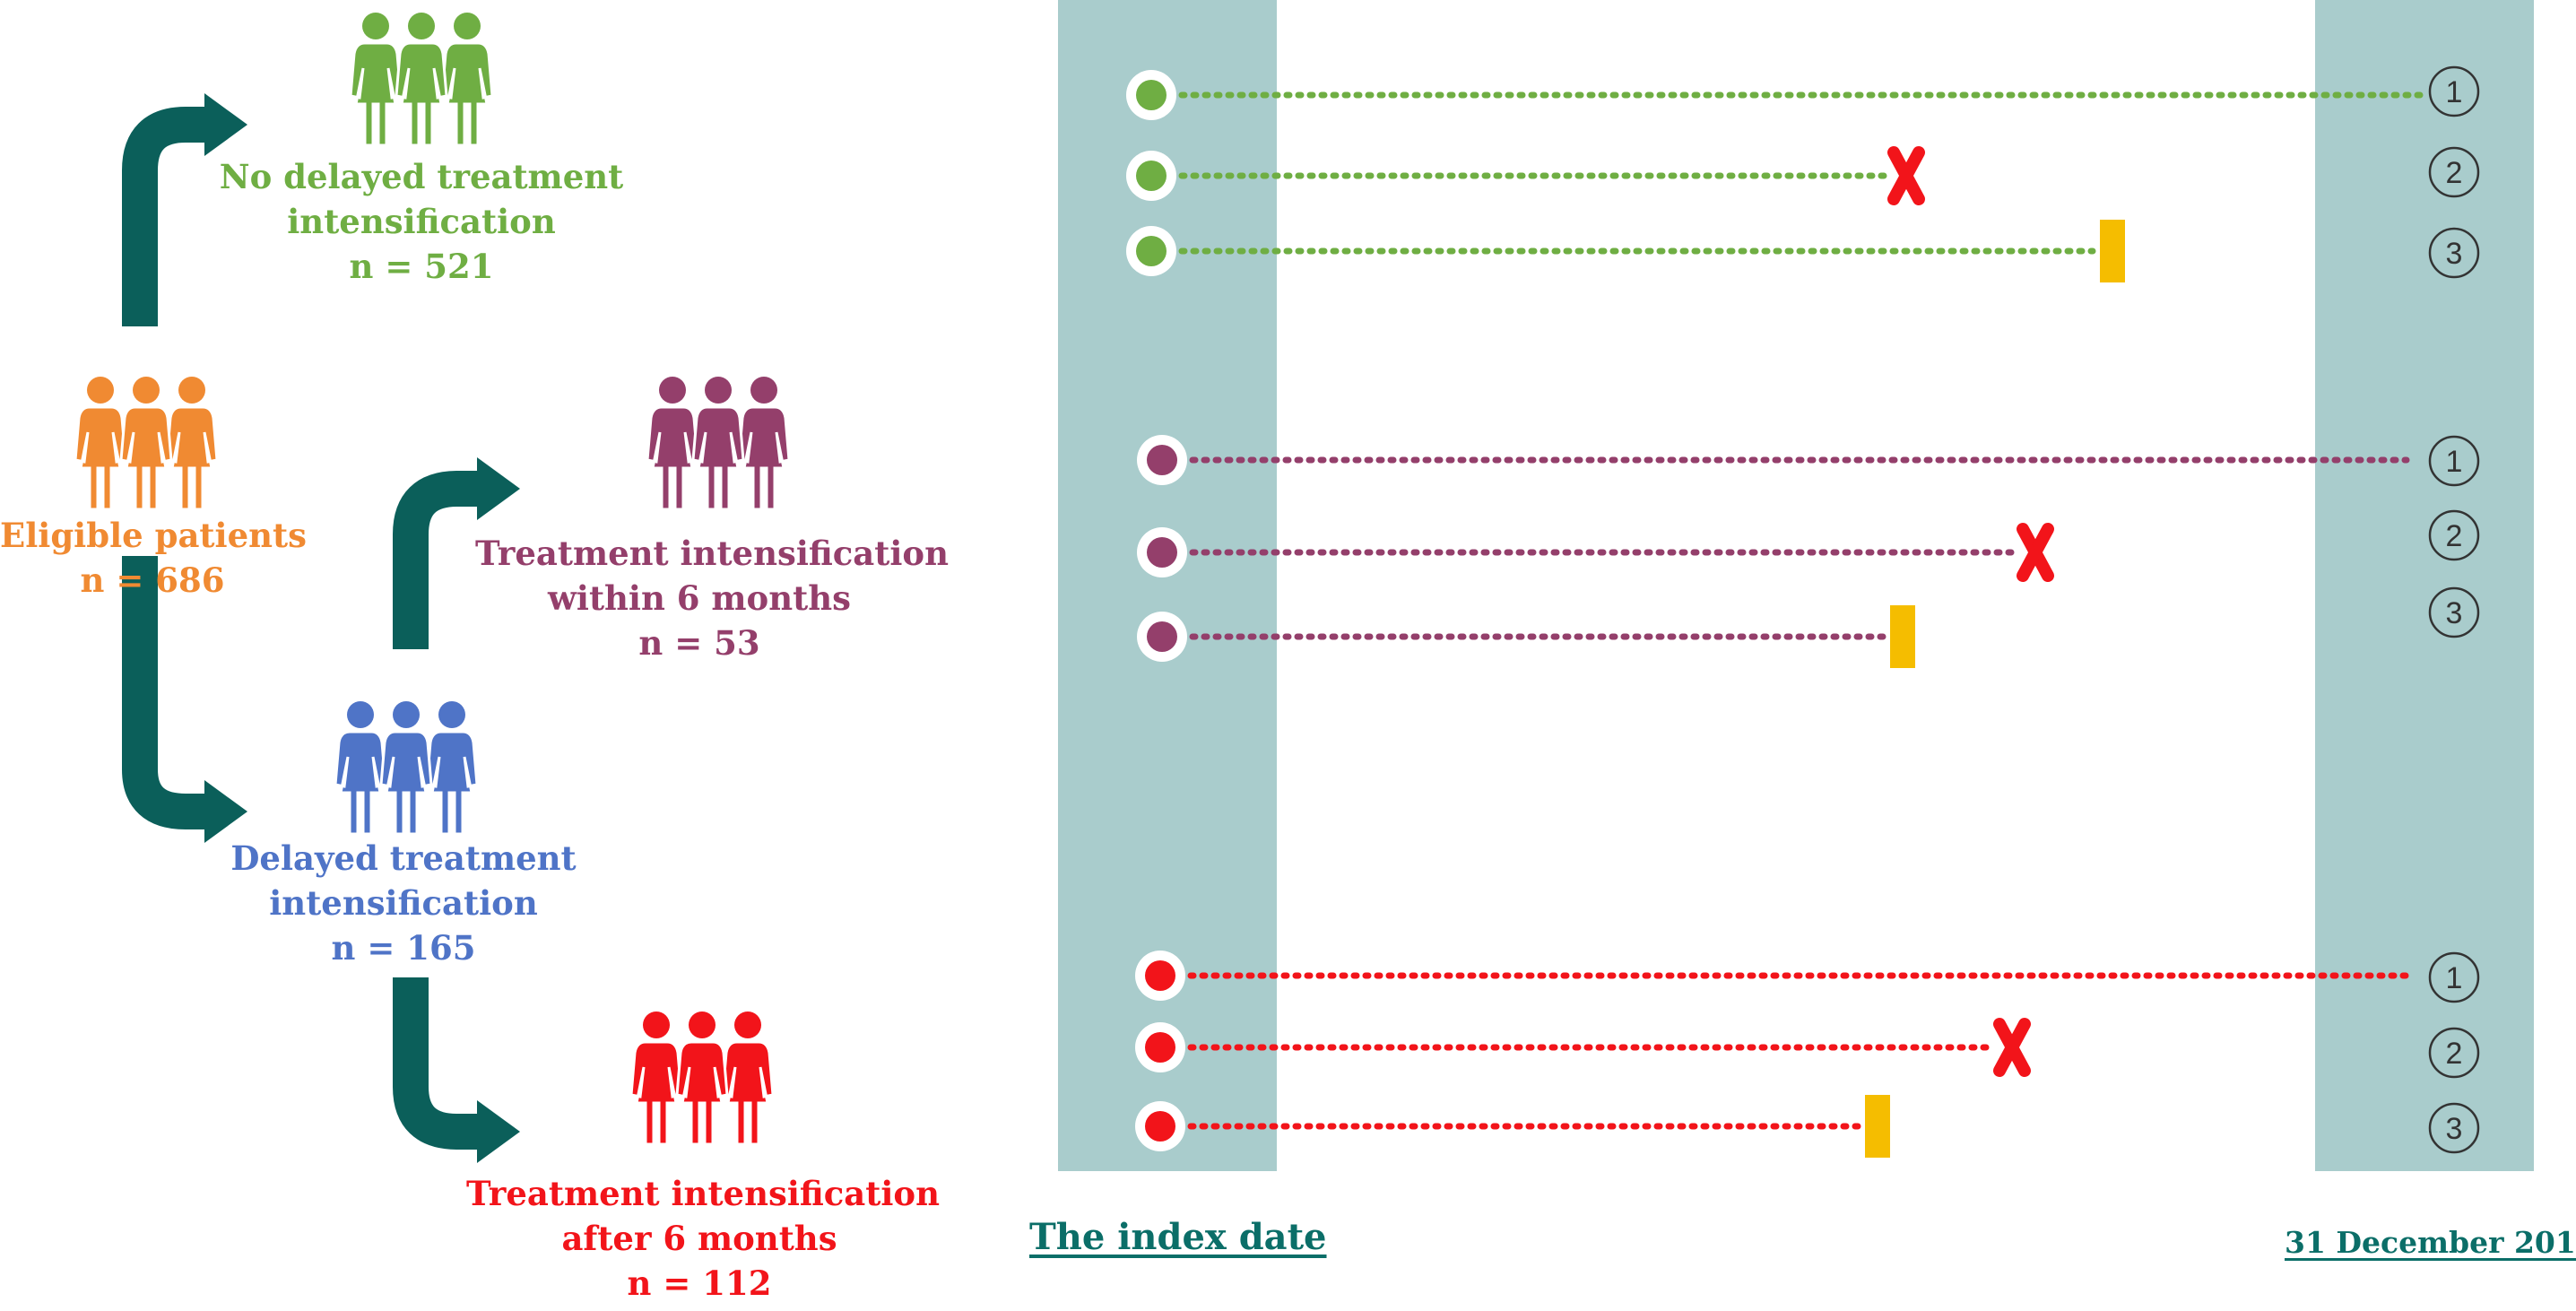 The width and height of the screenshot is (2576, 1311). Describe the element at coordinates (2430, 1242) in the screenshot. I see `end-date-label: 31 December 2017` at that location.